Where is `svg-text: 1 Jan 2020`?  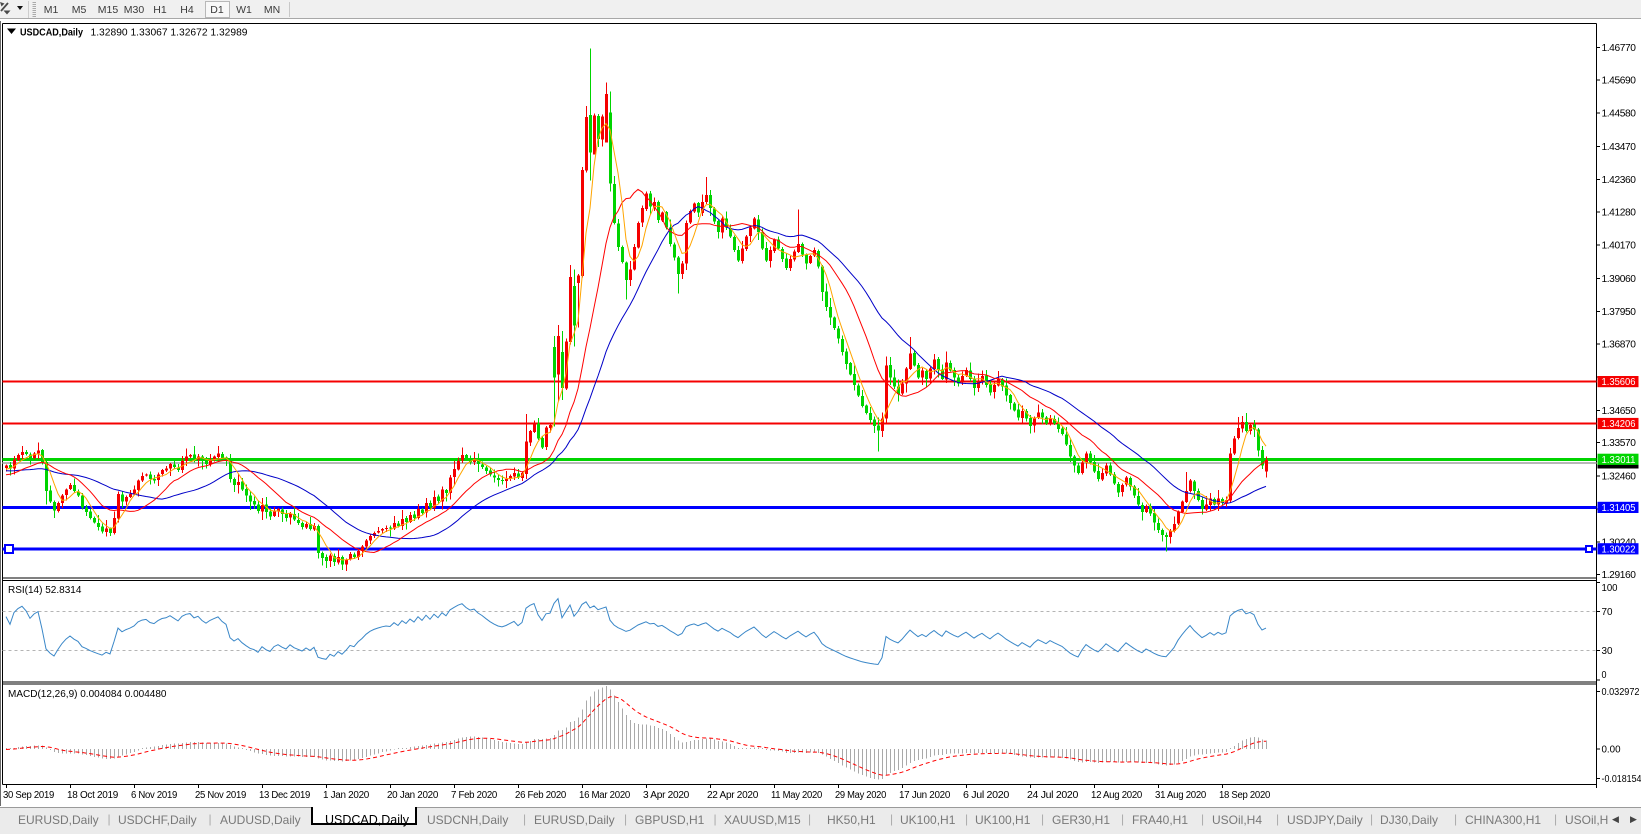
svg-text: 1 Jan 2020 is located at coordinates (346, 795).